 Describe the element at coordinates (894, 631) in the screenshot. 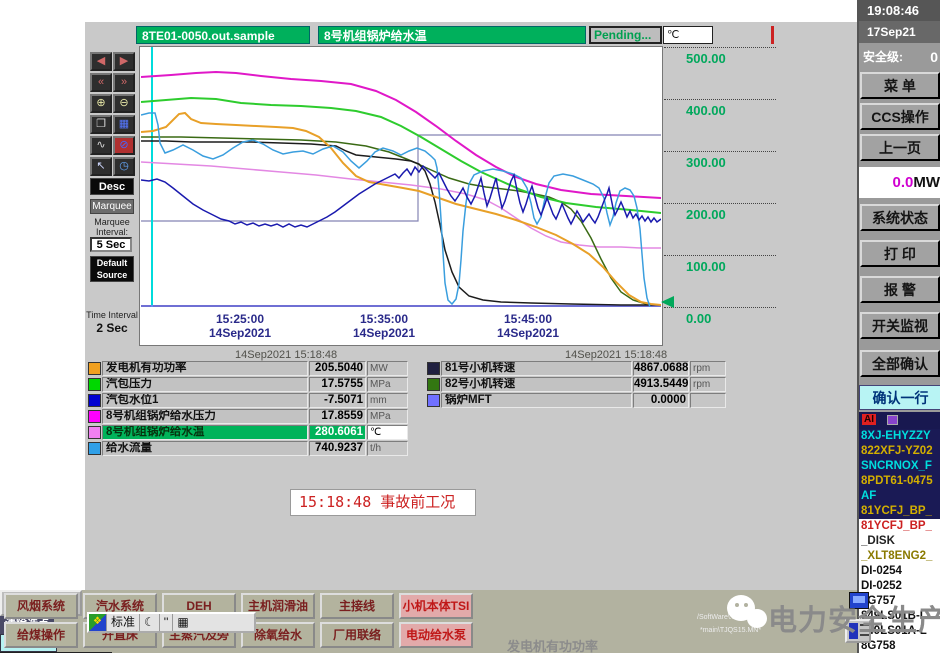

I see `alarm-code: 849LS01A-L` at that location.